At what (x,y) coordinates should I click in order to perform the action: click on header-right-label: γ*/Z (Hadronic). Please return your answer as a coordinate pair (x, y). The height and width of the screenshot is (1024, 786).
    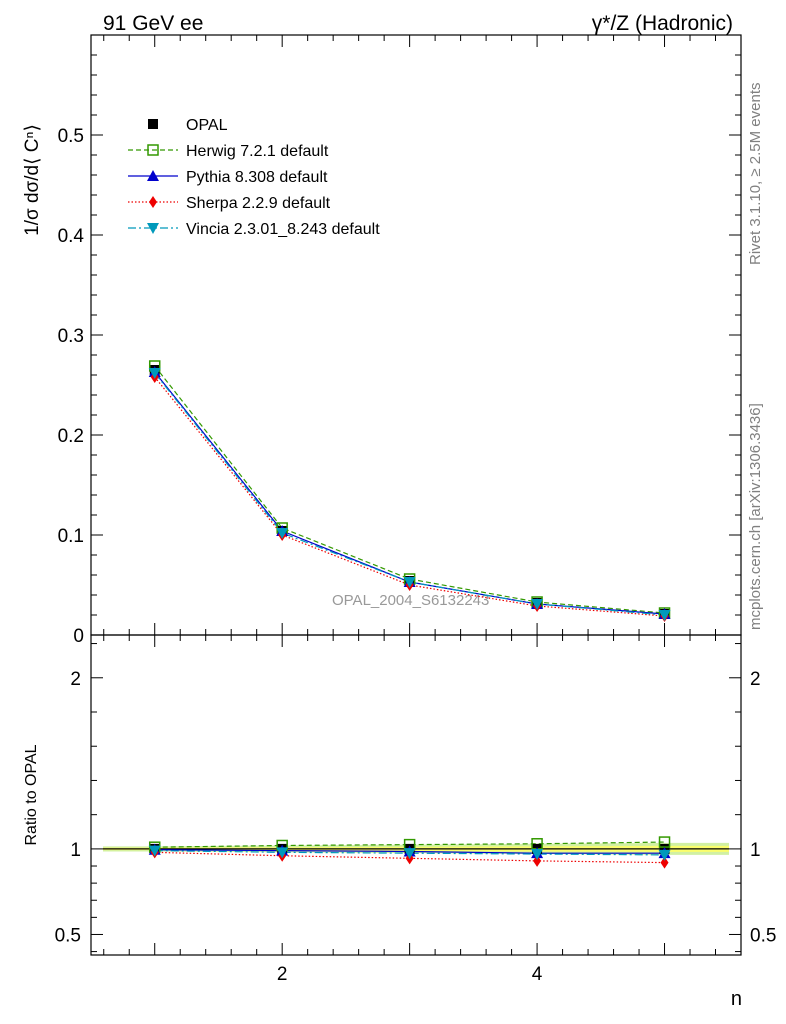
    Looking at the image, I should click on (662, 23).